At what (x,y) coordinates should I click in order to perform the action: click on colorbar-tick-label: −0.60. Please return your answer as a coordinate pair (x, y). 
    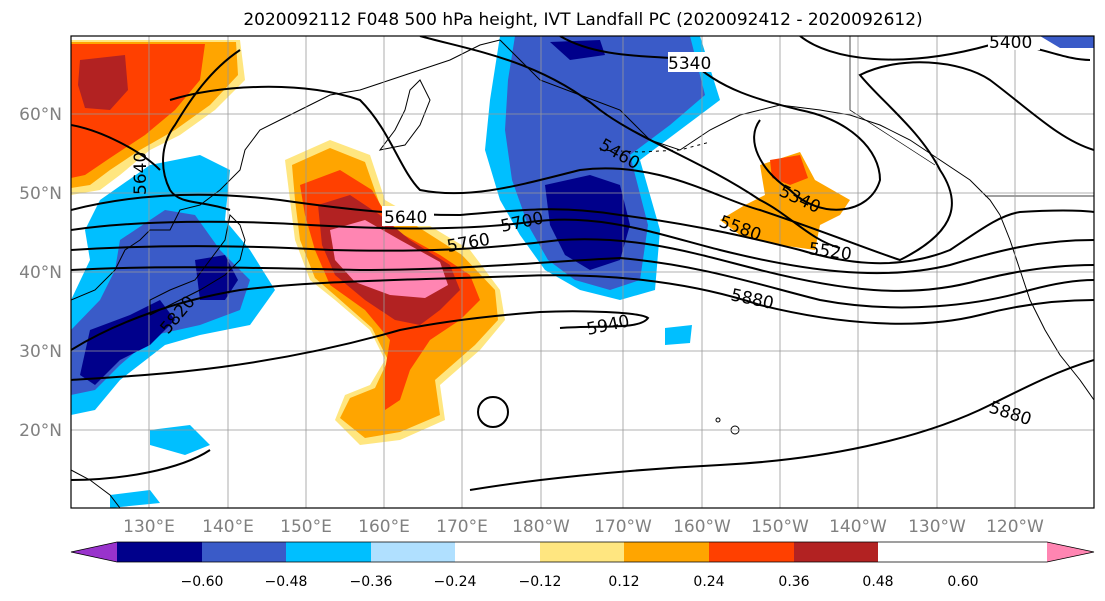
    Looking at the image, I should click on (202, 582).